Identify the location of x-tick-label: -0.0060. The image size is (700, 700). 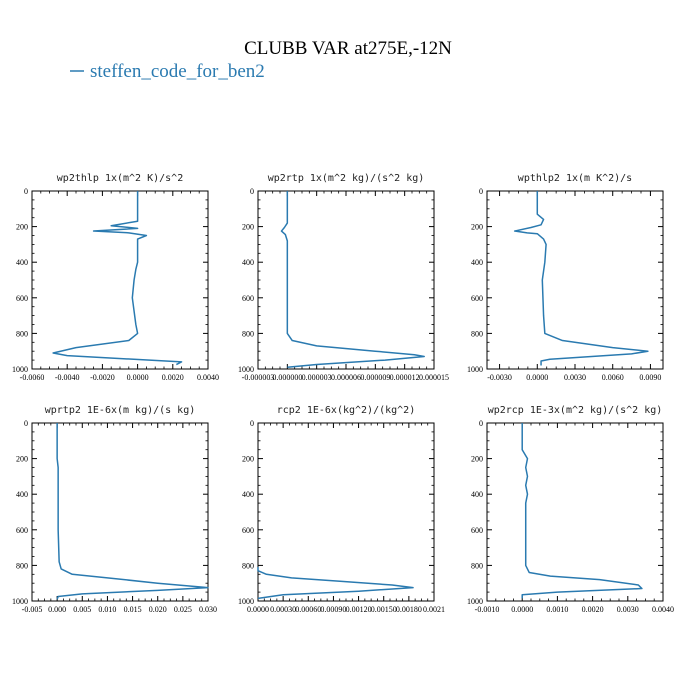
(32, 377).